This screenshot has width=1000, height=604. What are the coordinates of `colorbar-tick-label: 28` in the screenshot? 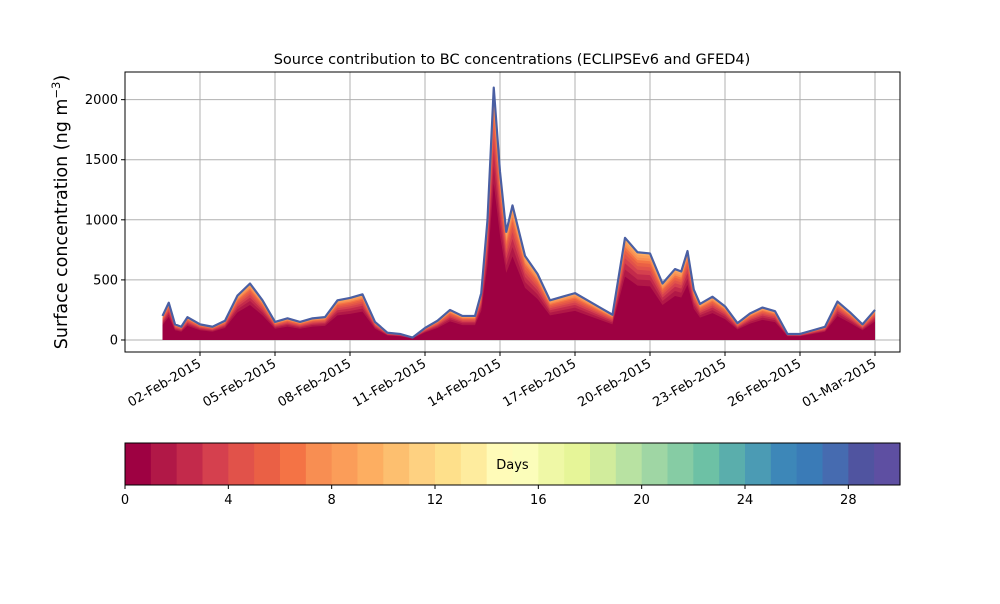 It's located at (848, 500).